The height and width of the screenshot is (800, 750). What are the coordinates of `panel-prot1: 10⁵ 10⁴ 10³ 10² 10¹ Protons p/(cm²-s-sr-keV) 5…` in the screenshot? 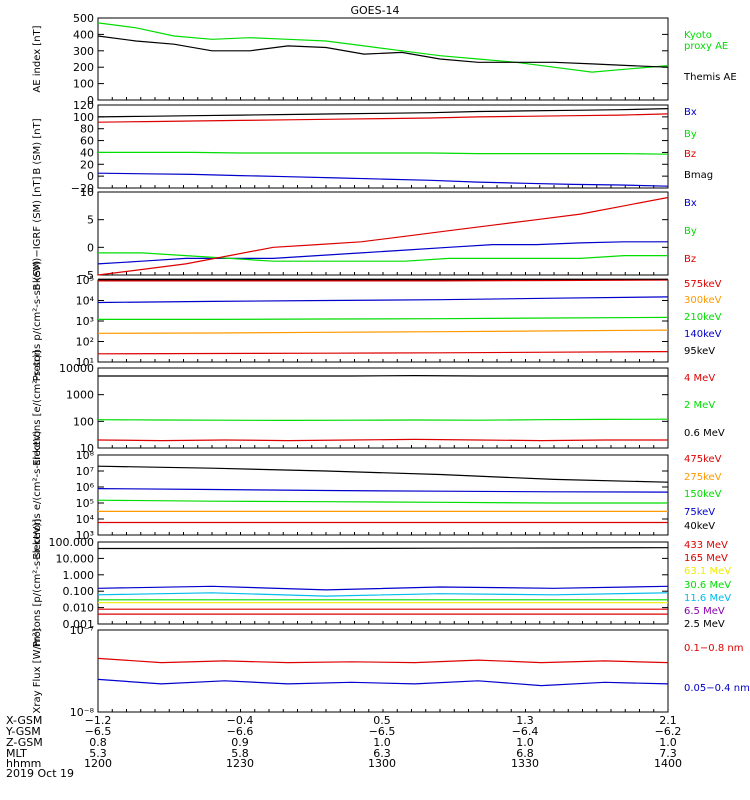 It's located at (377, 321).